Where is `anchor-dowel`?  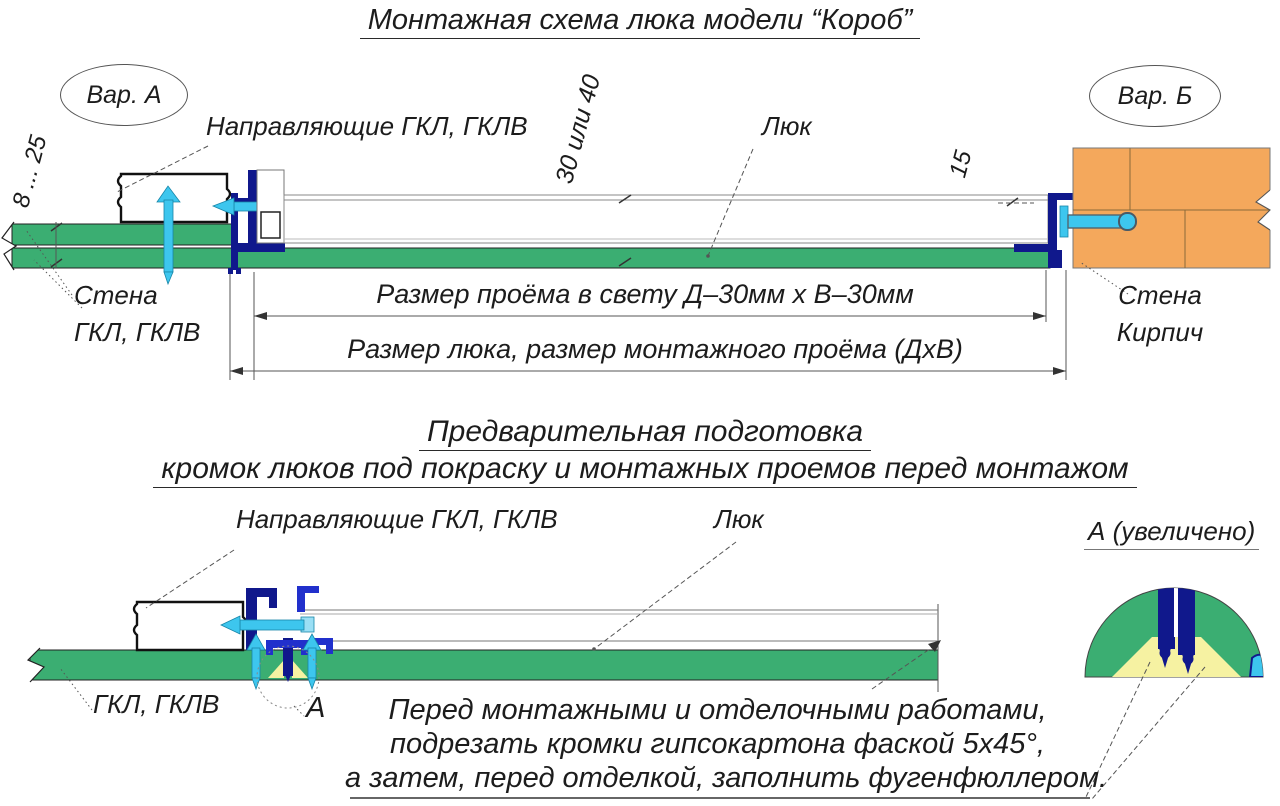
anchor-dowel is located at coordinates (1098, 221).